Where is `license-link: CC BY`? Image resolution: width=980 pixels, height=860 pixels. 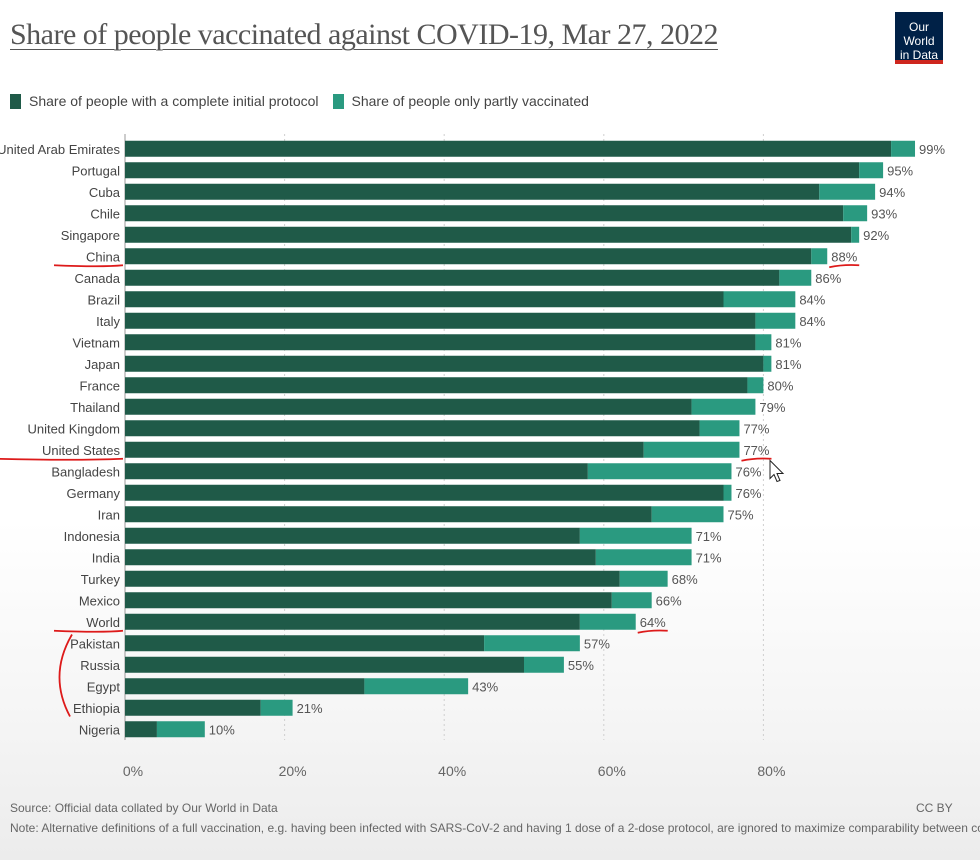
license-link: CC BY is located at coordinates (934, 808).